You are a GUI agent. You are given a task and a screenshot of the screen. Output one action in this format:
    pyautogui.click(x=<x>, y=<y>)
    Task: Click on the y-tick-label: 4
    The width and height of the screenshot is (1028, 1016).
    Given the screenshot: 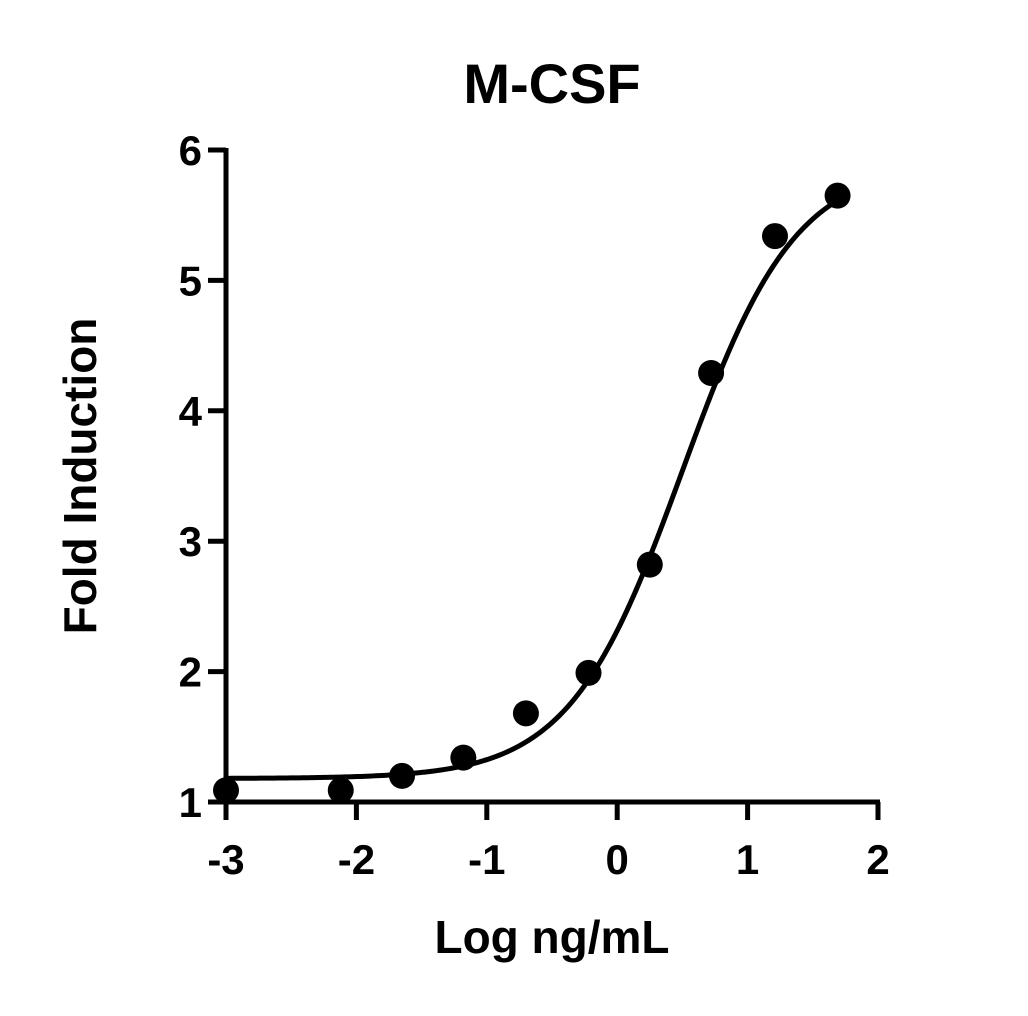 What is the action you would take?
    pyautogui.click(x=191, y=411)
    